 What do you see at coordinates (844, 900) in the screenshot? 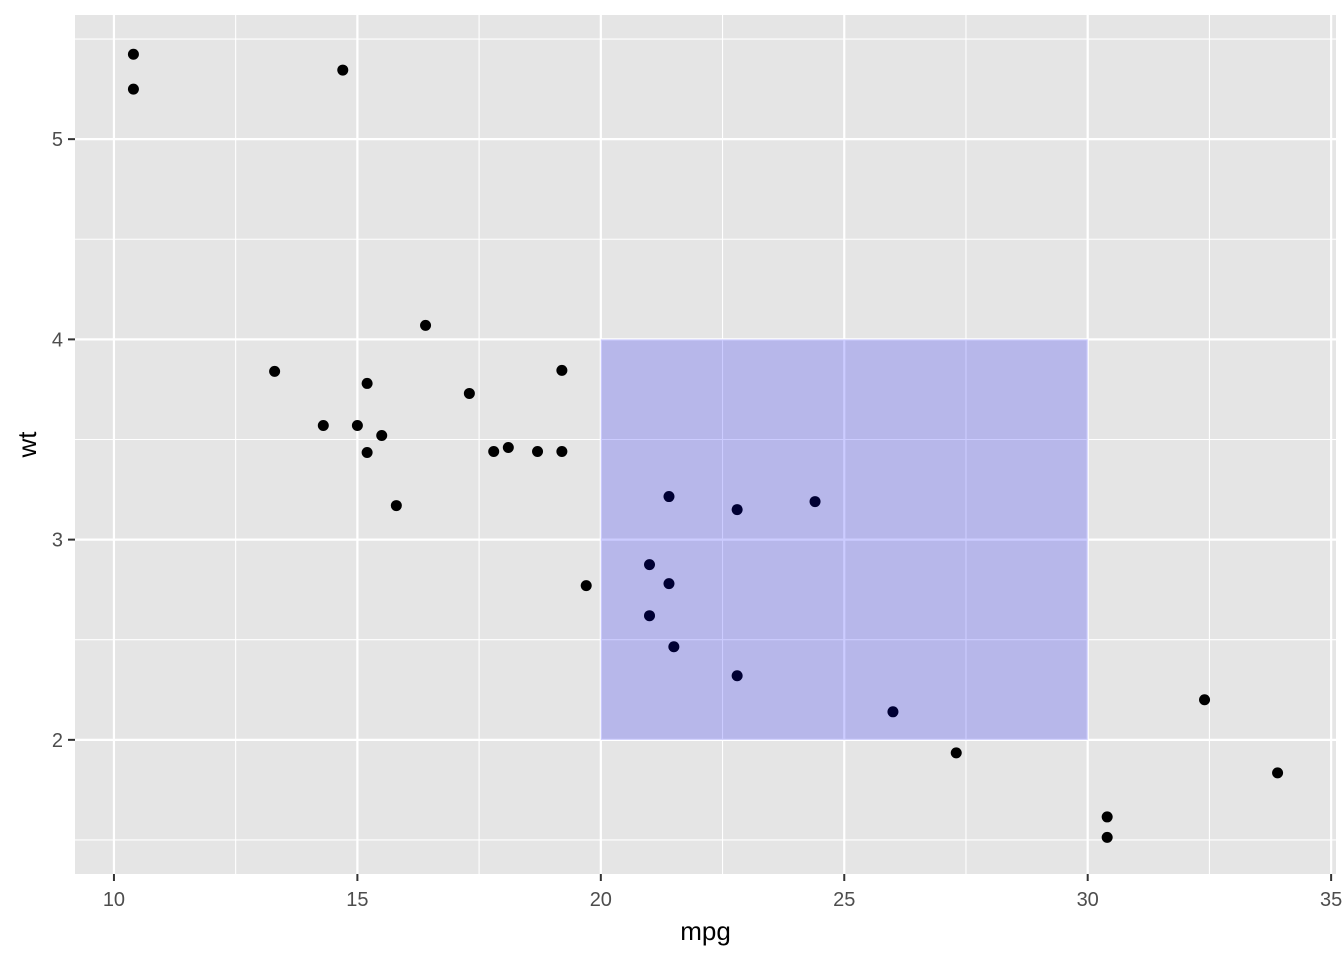
I see `x-tick-label: 25` at bounding box center [844, 900].